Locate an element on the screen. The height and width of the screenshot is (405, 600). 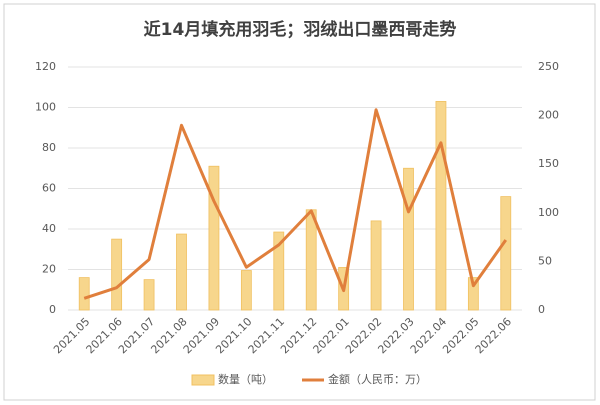
y-tick-label: 40 is located at coordinates (49, 228).